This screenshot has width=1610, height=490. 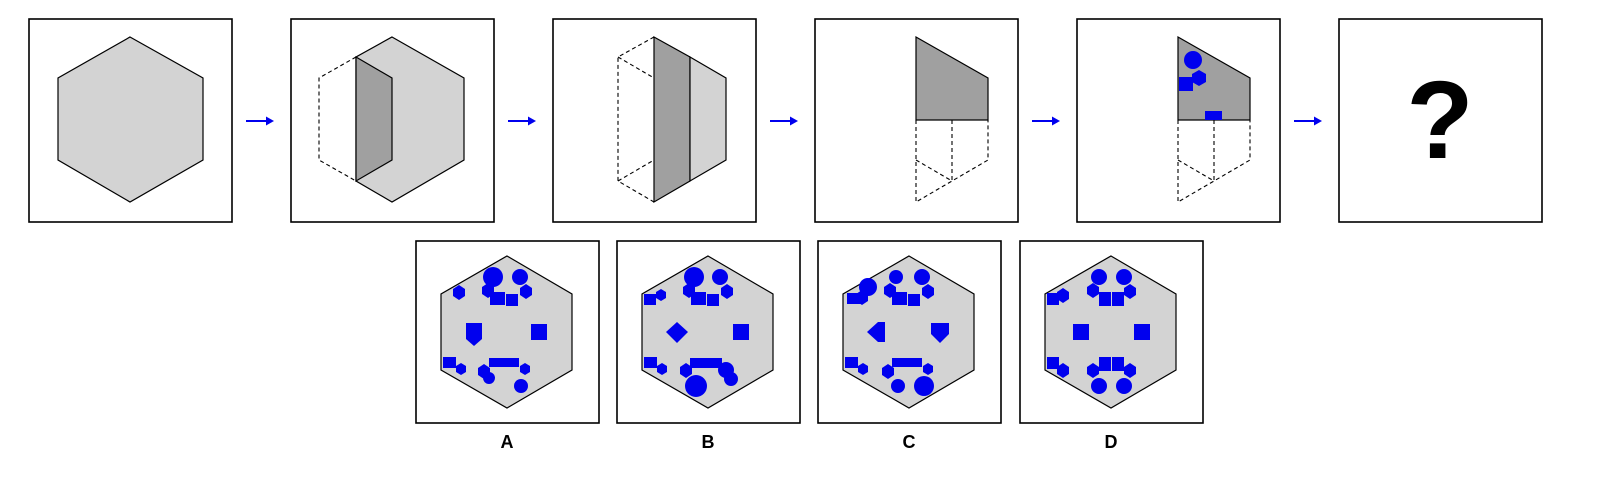 What do you see at coordinates (708, 332) in the screenshot?
I see `option-b` at bounding box center [708, 332].